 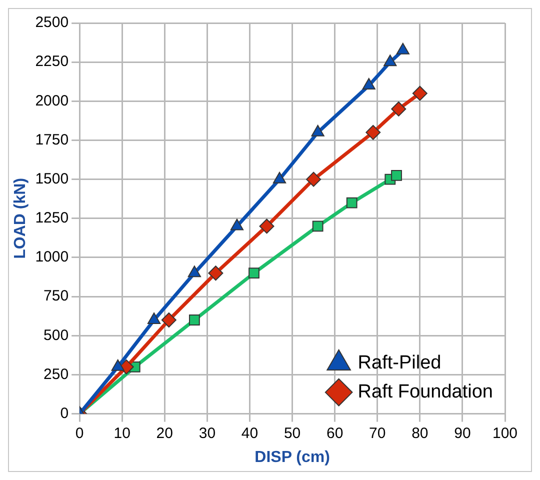 What do you see at coordinates (420, 433) in the screenshot?
I see `x-tick-label: 80` at bounding box center [420, 433].